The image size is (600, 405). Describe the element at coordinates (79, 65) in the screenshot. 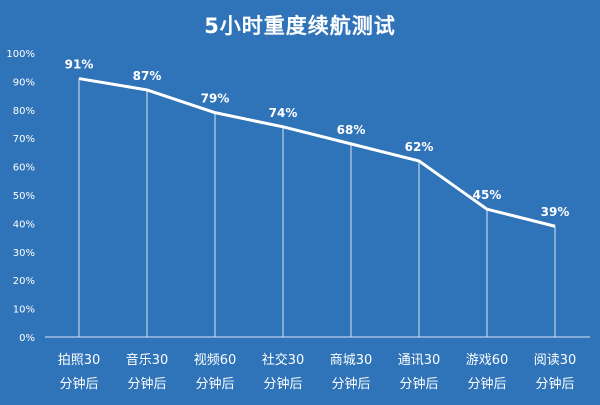

I see `data-label: 91%` at that location.